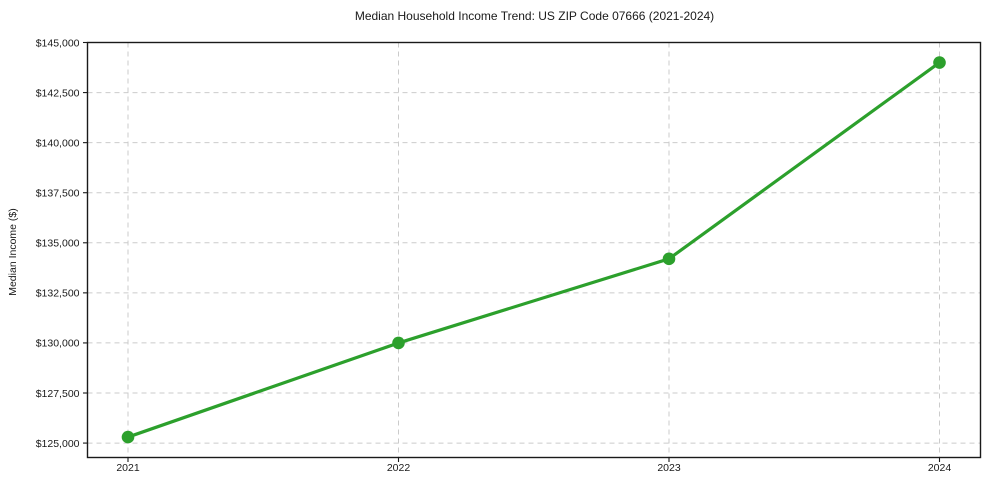 The image size is (989, 490). Describe the element at coordinates (58, 93) in the screenshot. I see `y-tick-label: $142,500` at that location.